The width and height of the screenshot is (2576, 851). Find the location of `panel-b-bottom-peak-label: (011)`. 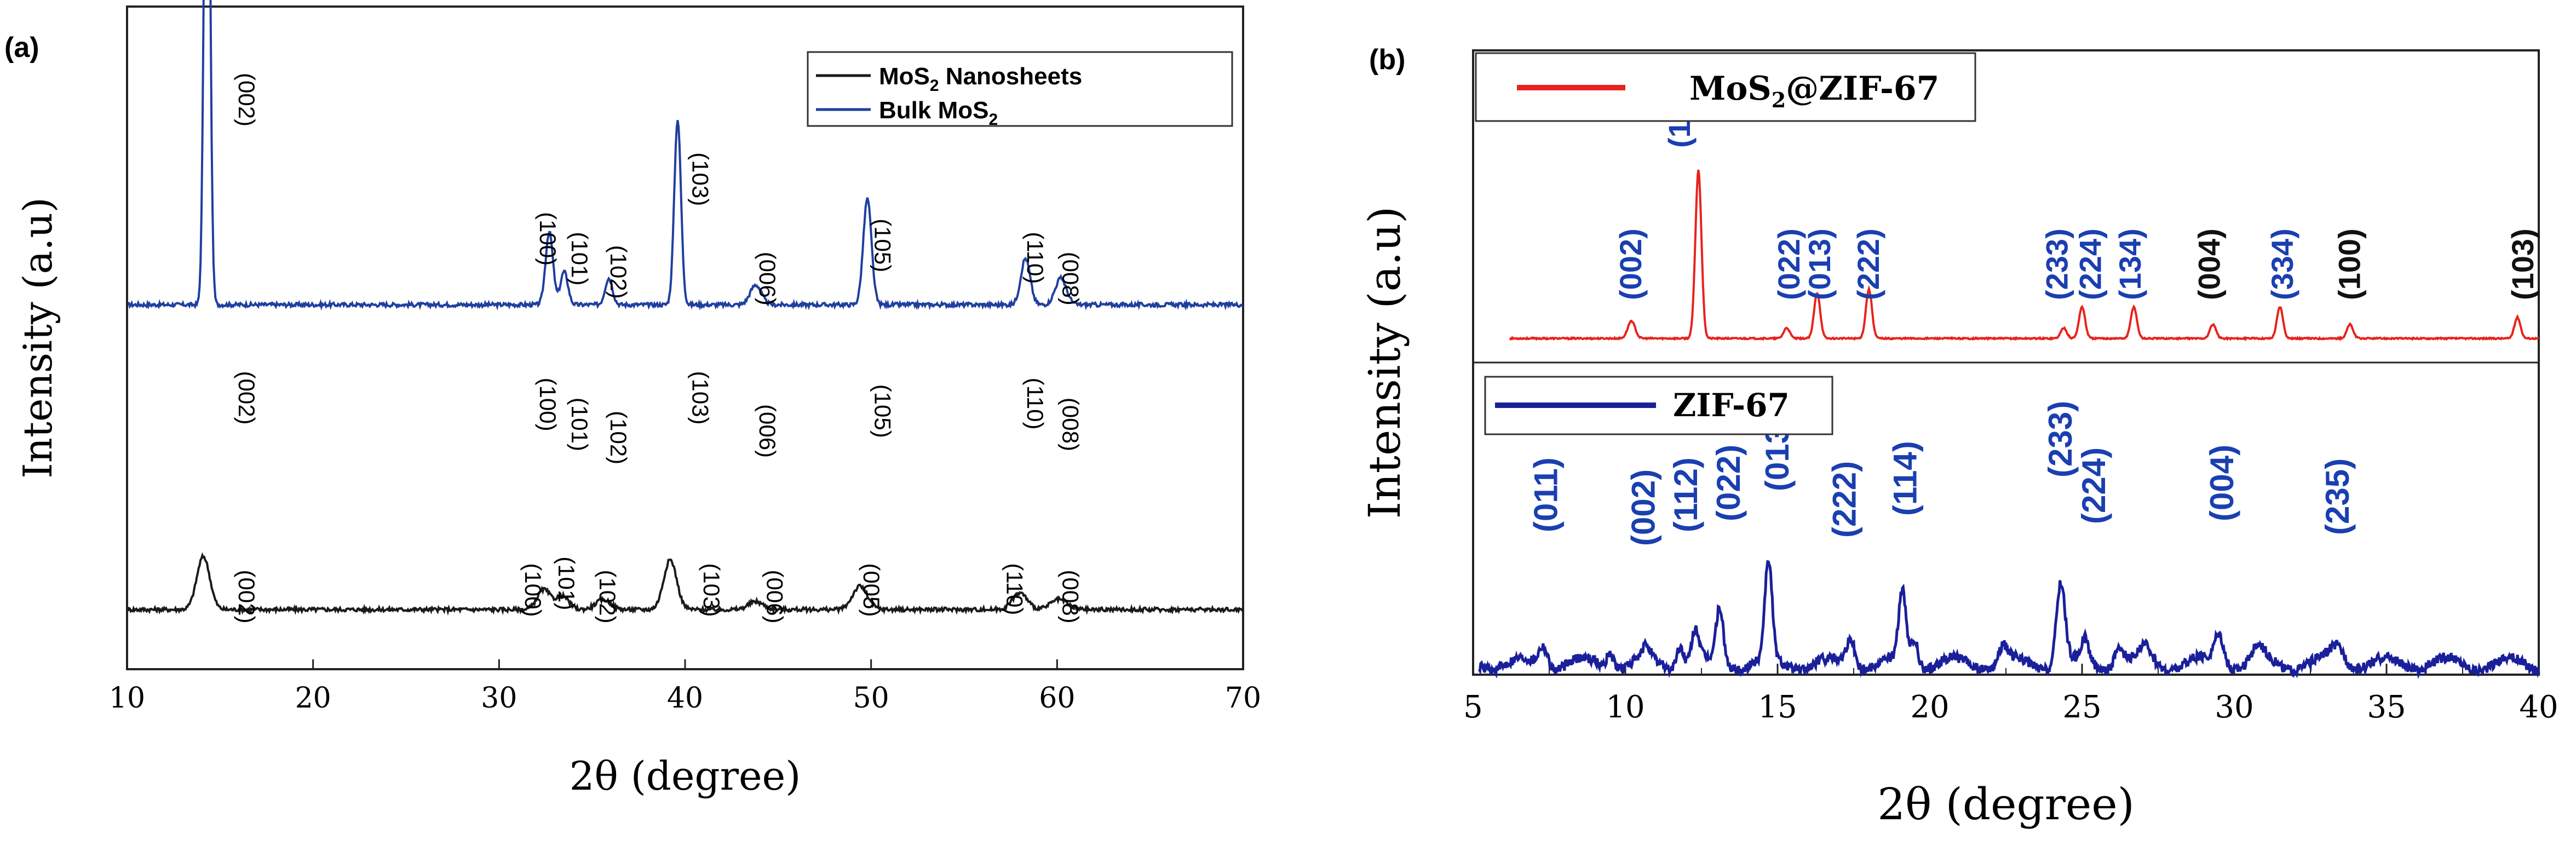

panel-b-bottom-peak-label: (011) is located at coordinates (1545, 495).